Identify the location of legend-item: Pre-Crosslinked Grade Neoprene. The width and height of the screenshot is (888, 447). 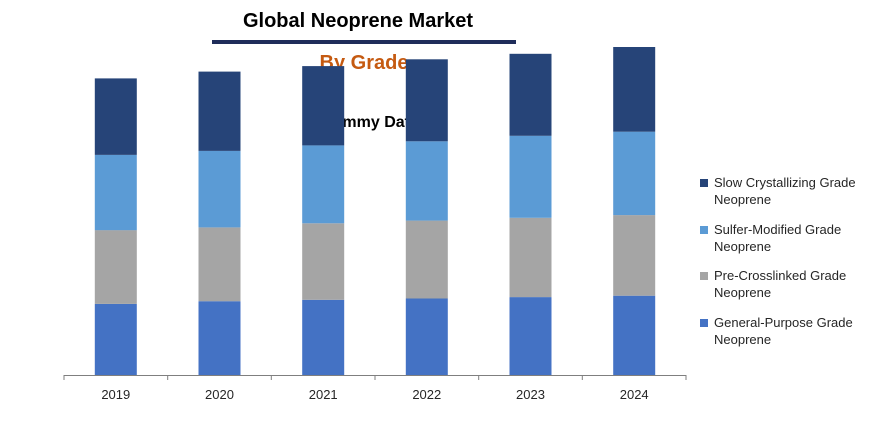
(793, 290).